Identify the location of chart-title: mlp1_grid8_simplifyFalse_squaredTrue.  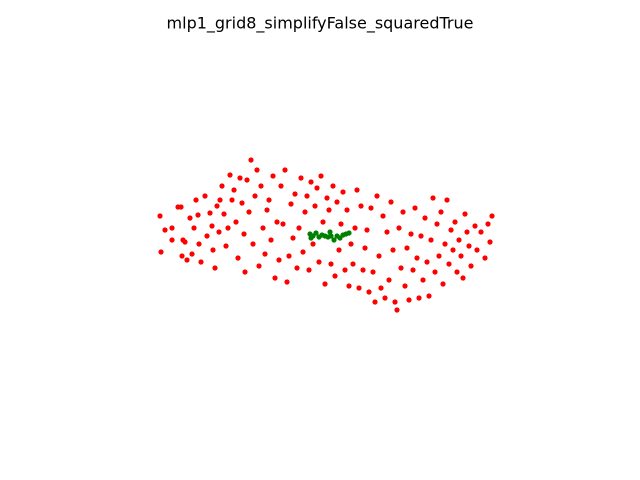
(320, 24).